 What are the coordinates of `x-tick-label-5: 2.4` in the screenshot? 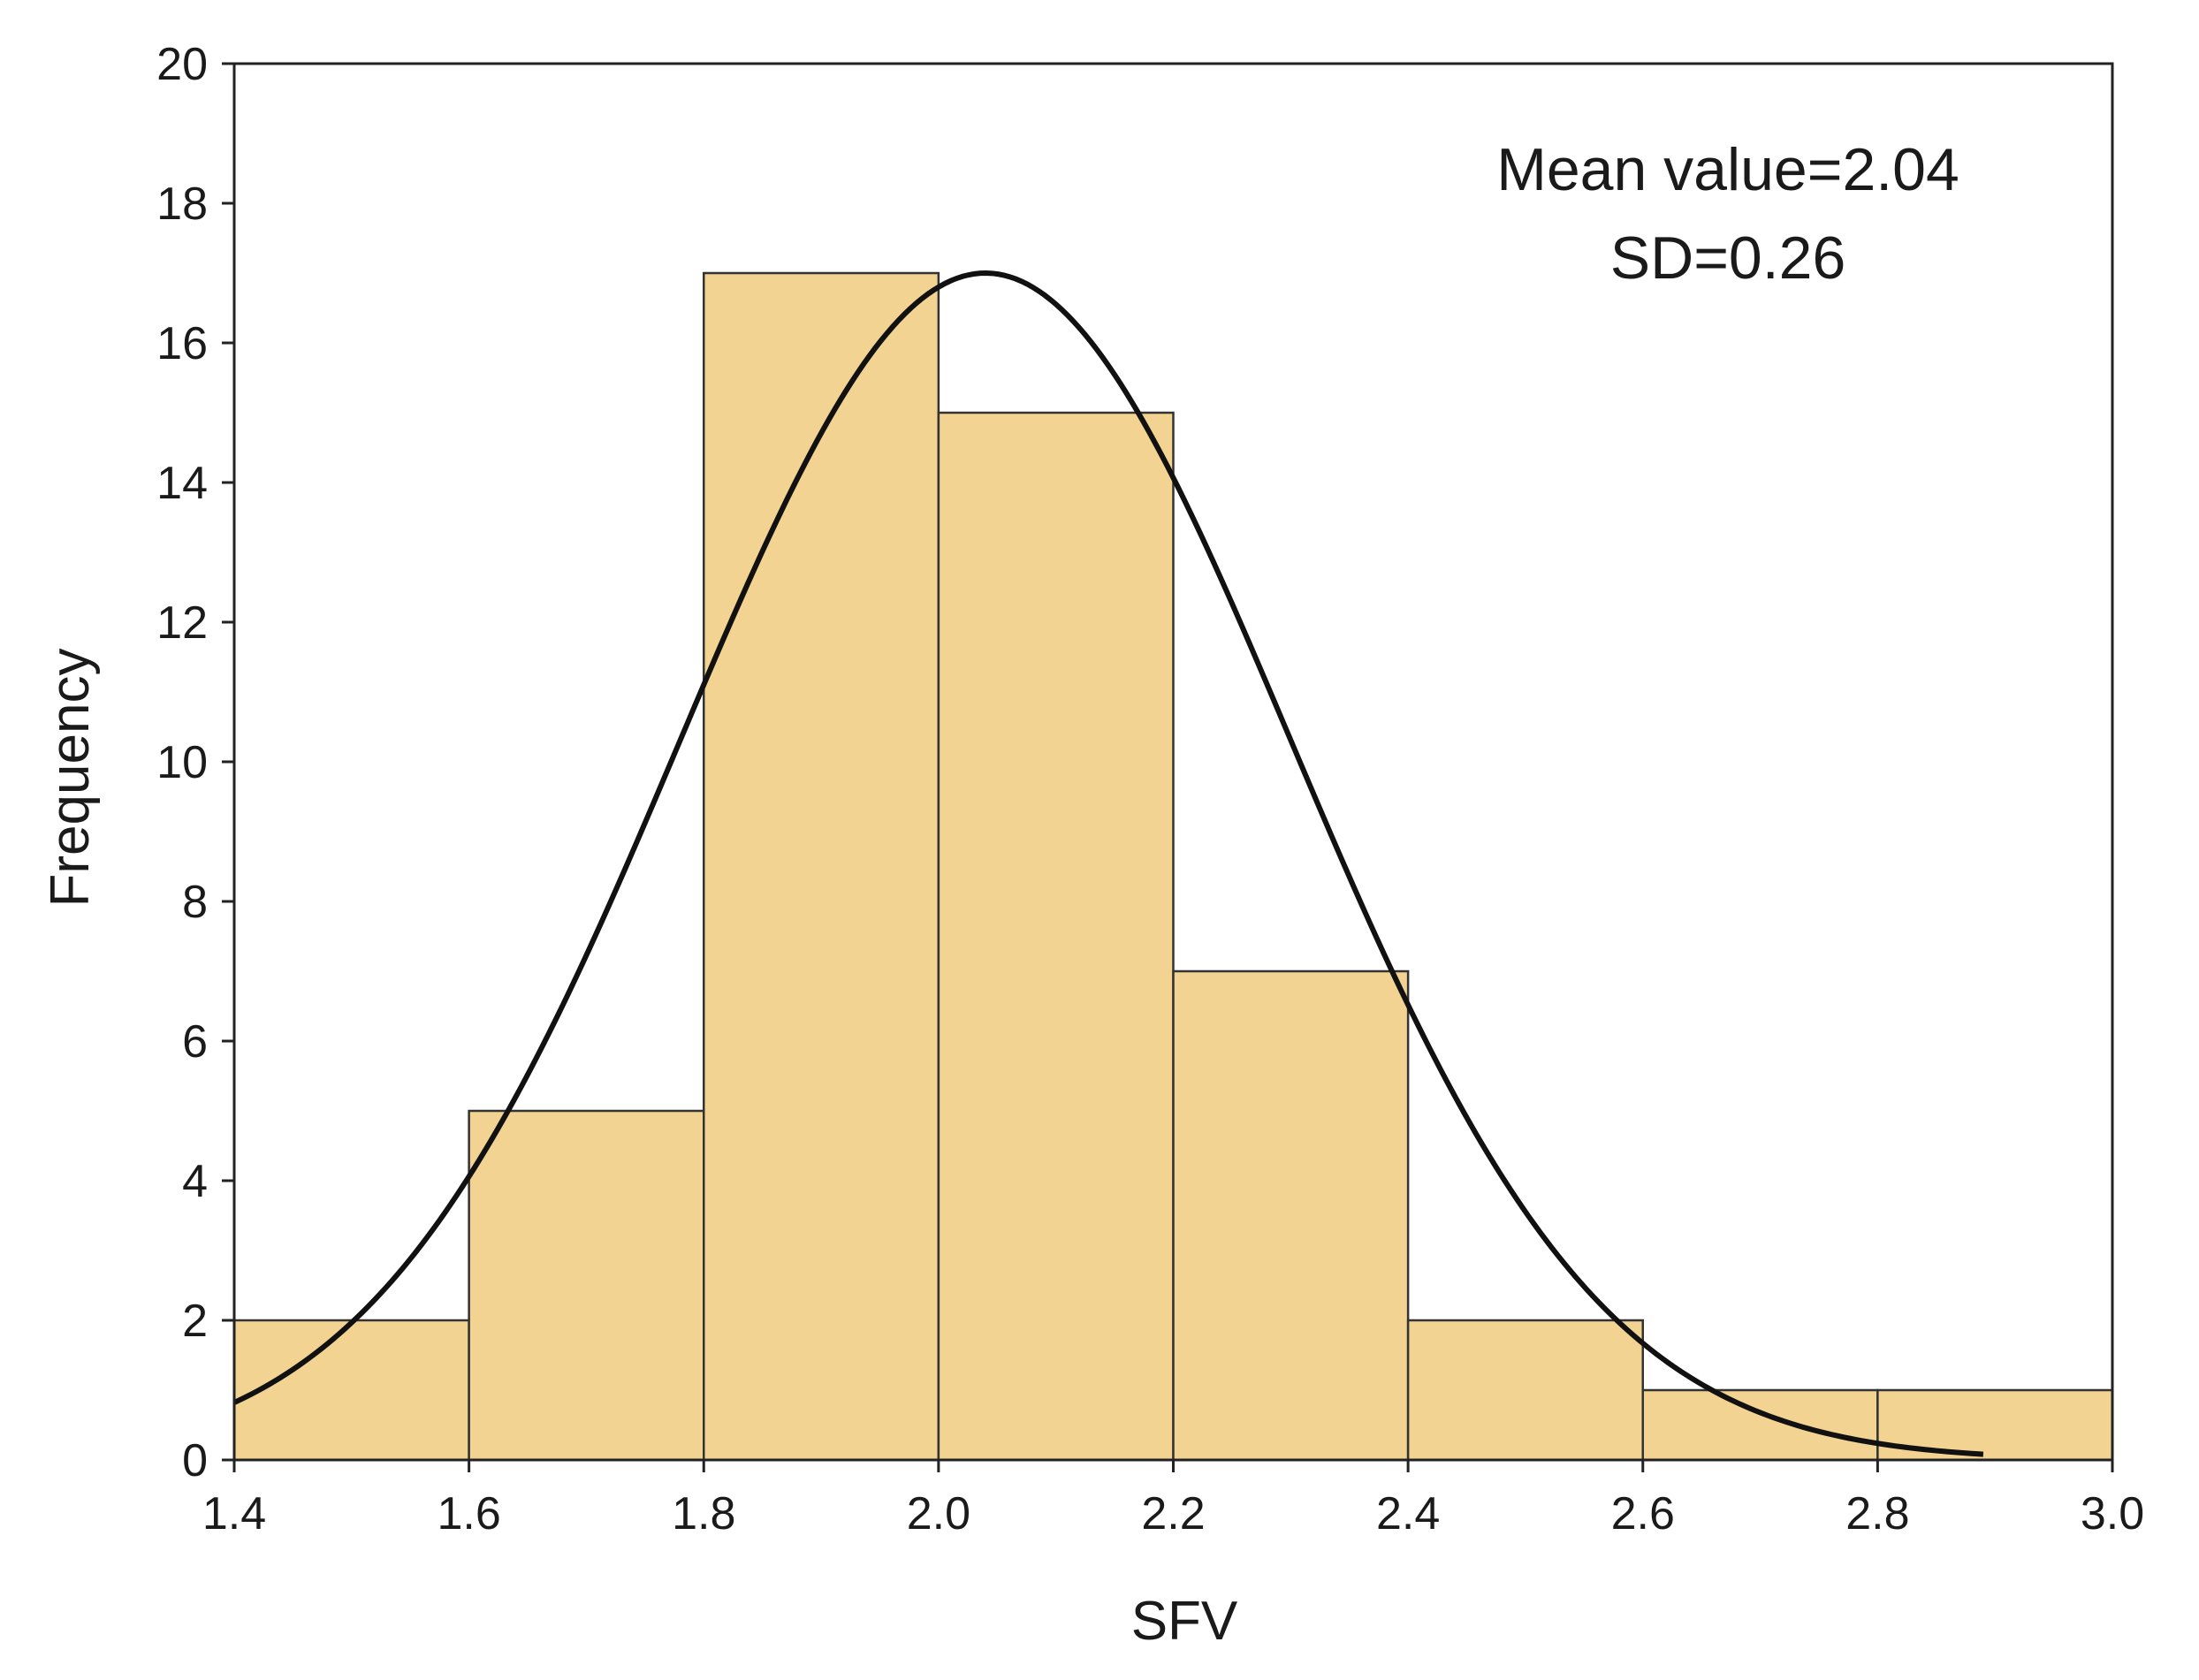 It's located at (1408, 1513).